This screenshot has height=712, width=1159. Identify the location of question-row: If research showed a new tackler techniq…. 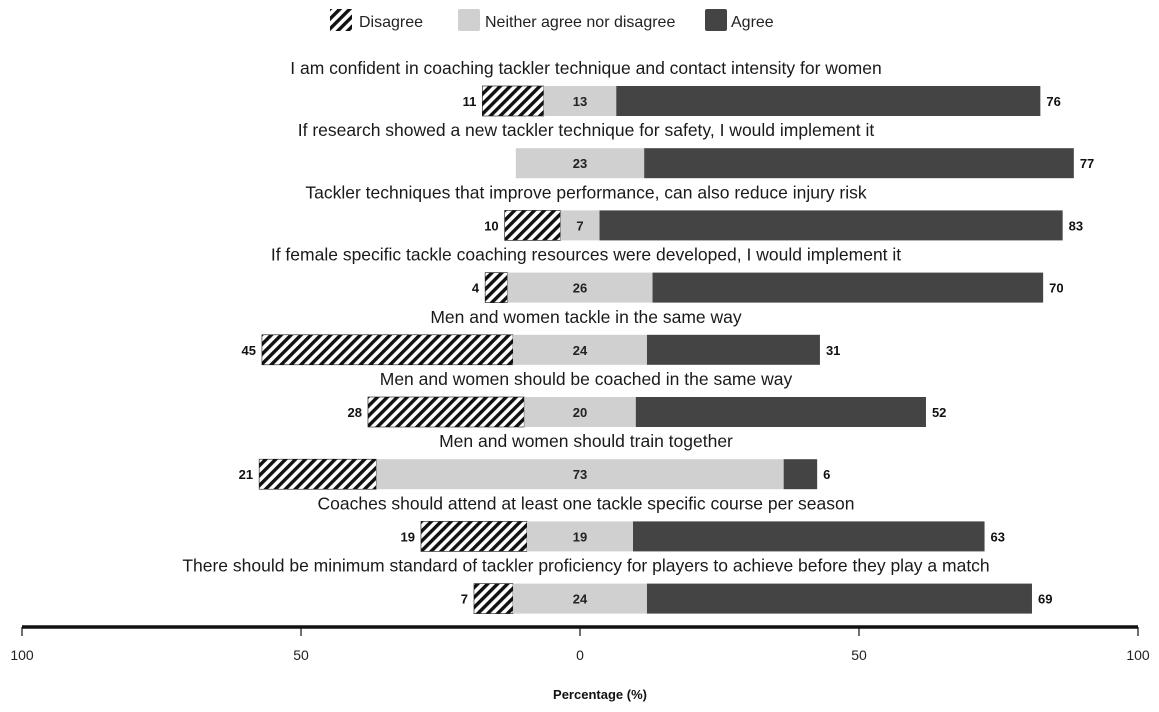
(696, 149).